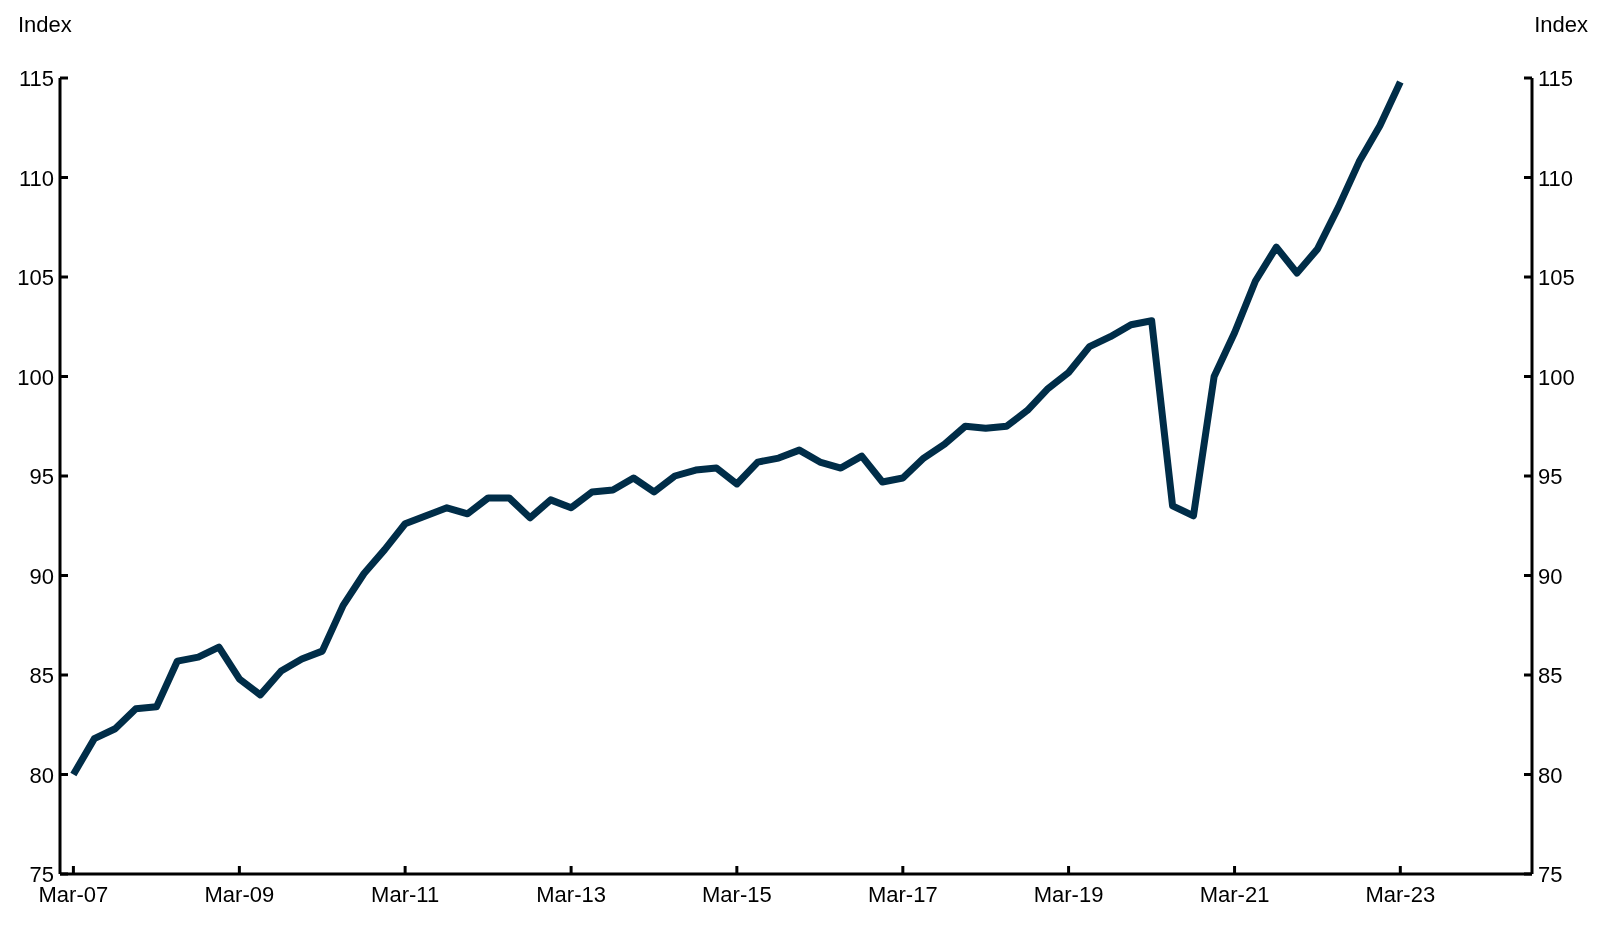 This screenshot has height=926, width=1602. I want to click on y-tick-label: 95, so click(41, 476).